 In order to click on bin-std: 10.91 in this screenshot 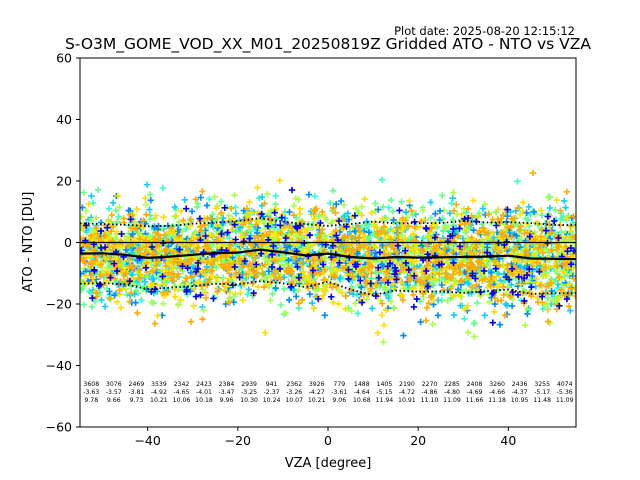, I will do `click(407, 400)`.